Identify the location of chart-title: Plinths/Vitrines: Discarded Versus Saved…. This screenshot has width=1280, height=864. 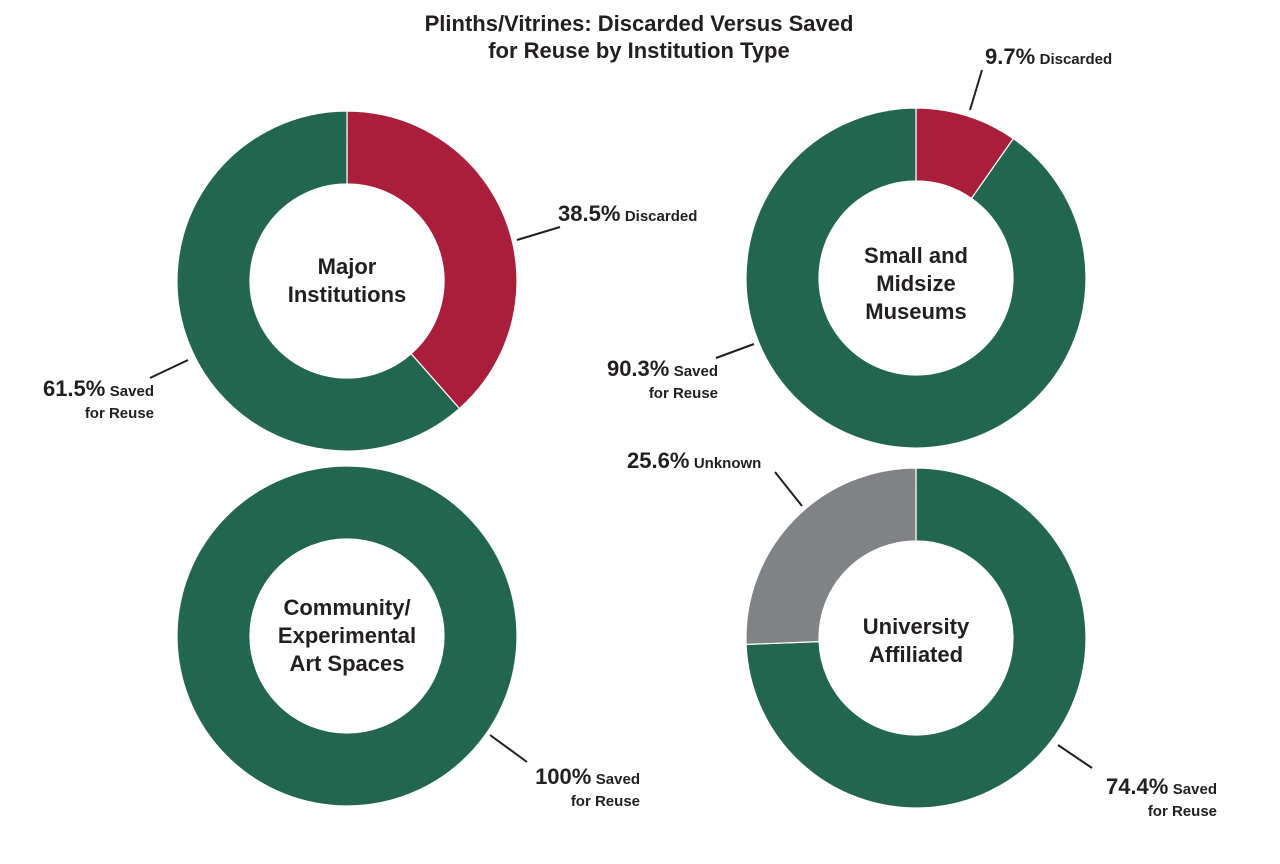
(639, 37).